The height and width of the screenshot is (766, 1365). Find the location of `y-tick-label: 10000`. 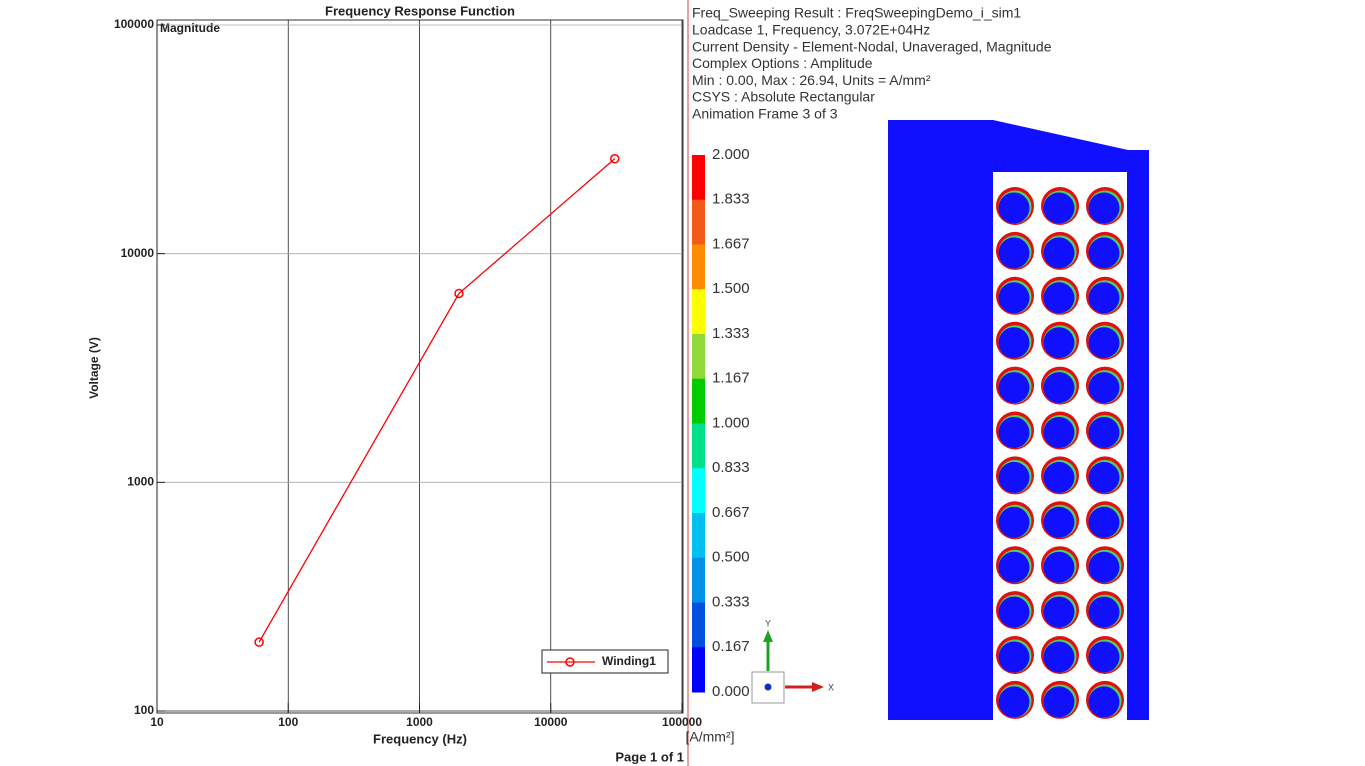

y-tick-label: 10000 is located at coordinates (138, 253).